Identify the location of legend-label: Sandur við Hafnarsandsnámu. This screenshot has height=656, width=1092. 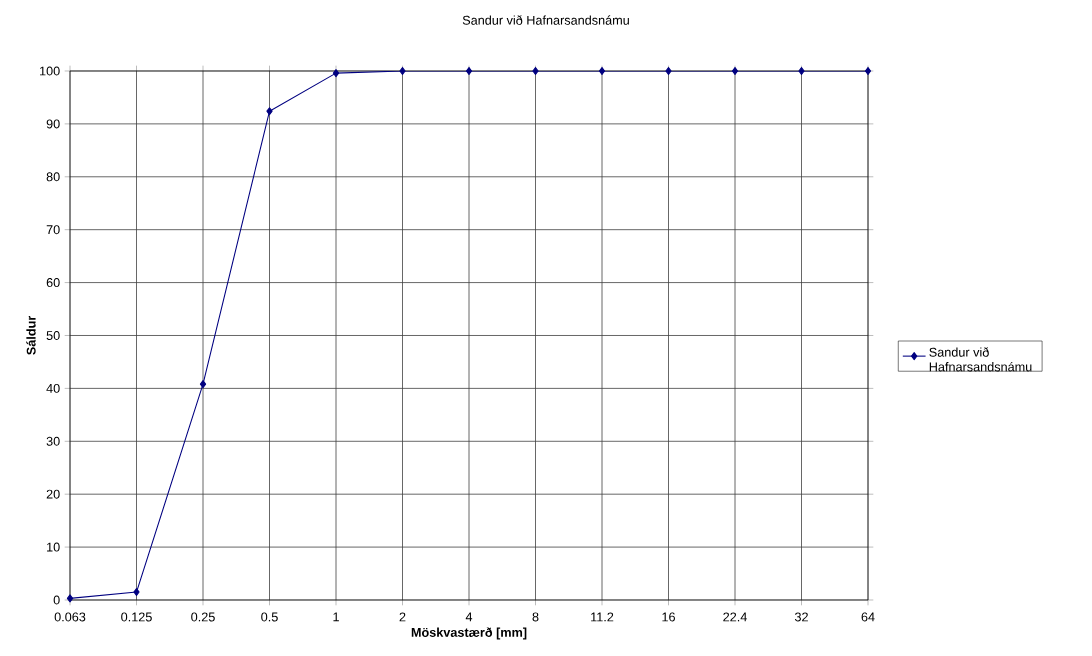
(980, 359).